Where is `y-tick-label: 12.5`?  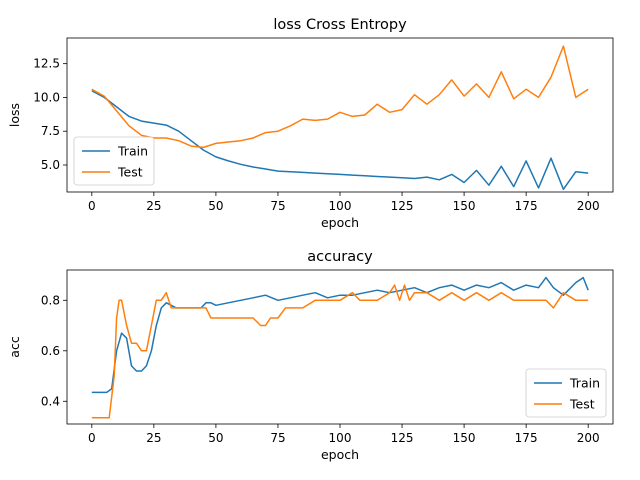 y-tick-label: 12.5 is located at coordinates (46, 64).